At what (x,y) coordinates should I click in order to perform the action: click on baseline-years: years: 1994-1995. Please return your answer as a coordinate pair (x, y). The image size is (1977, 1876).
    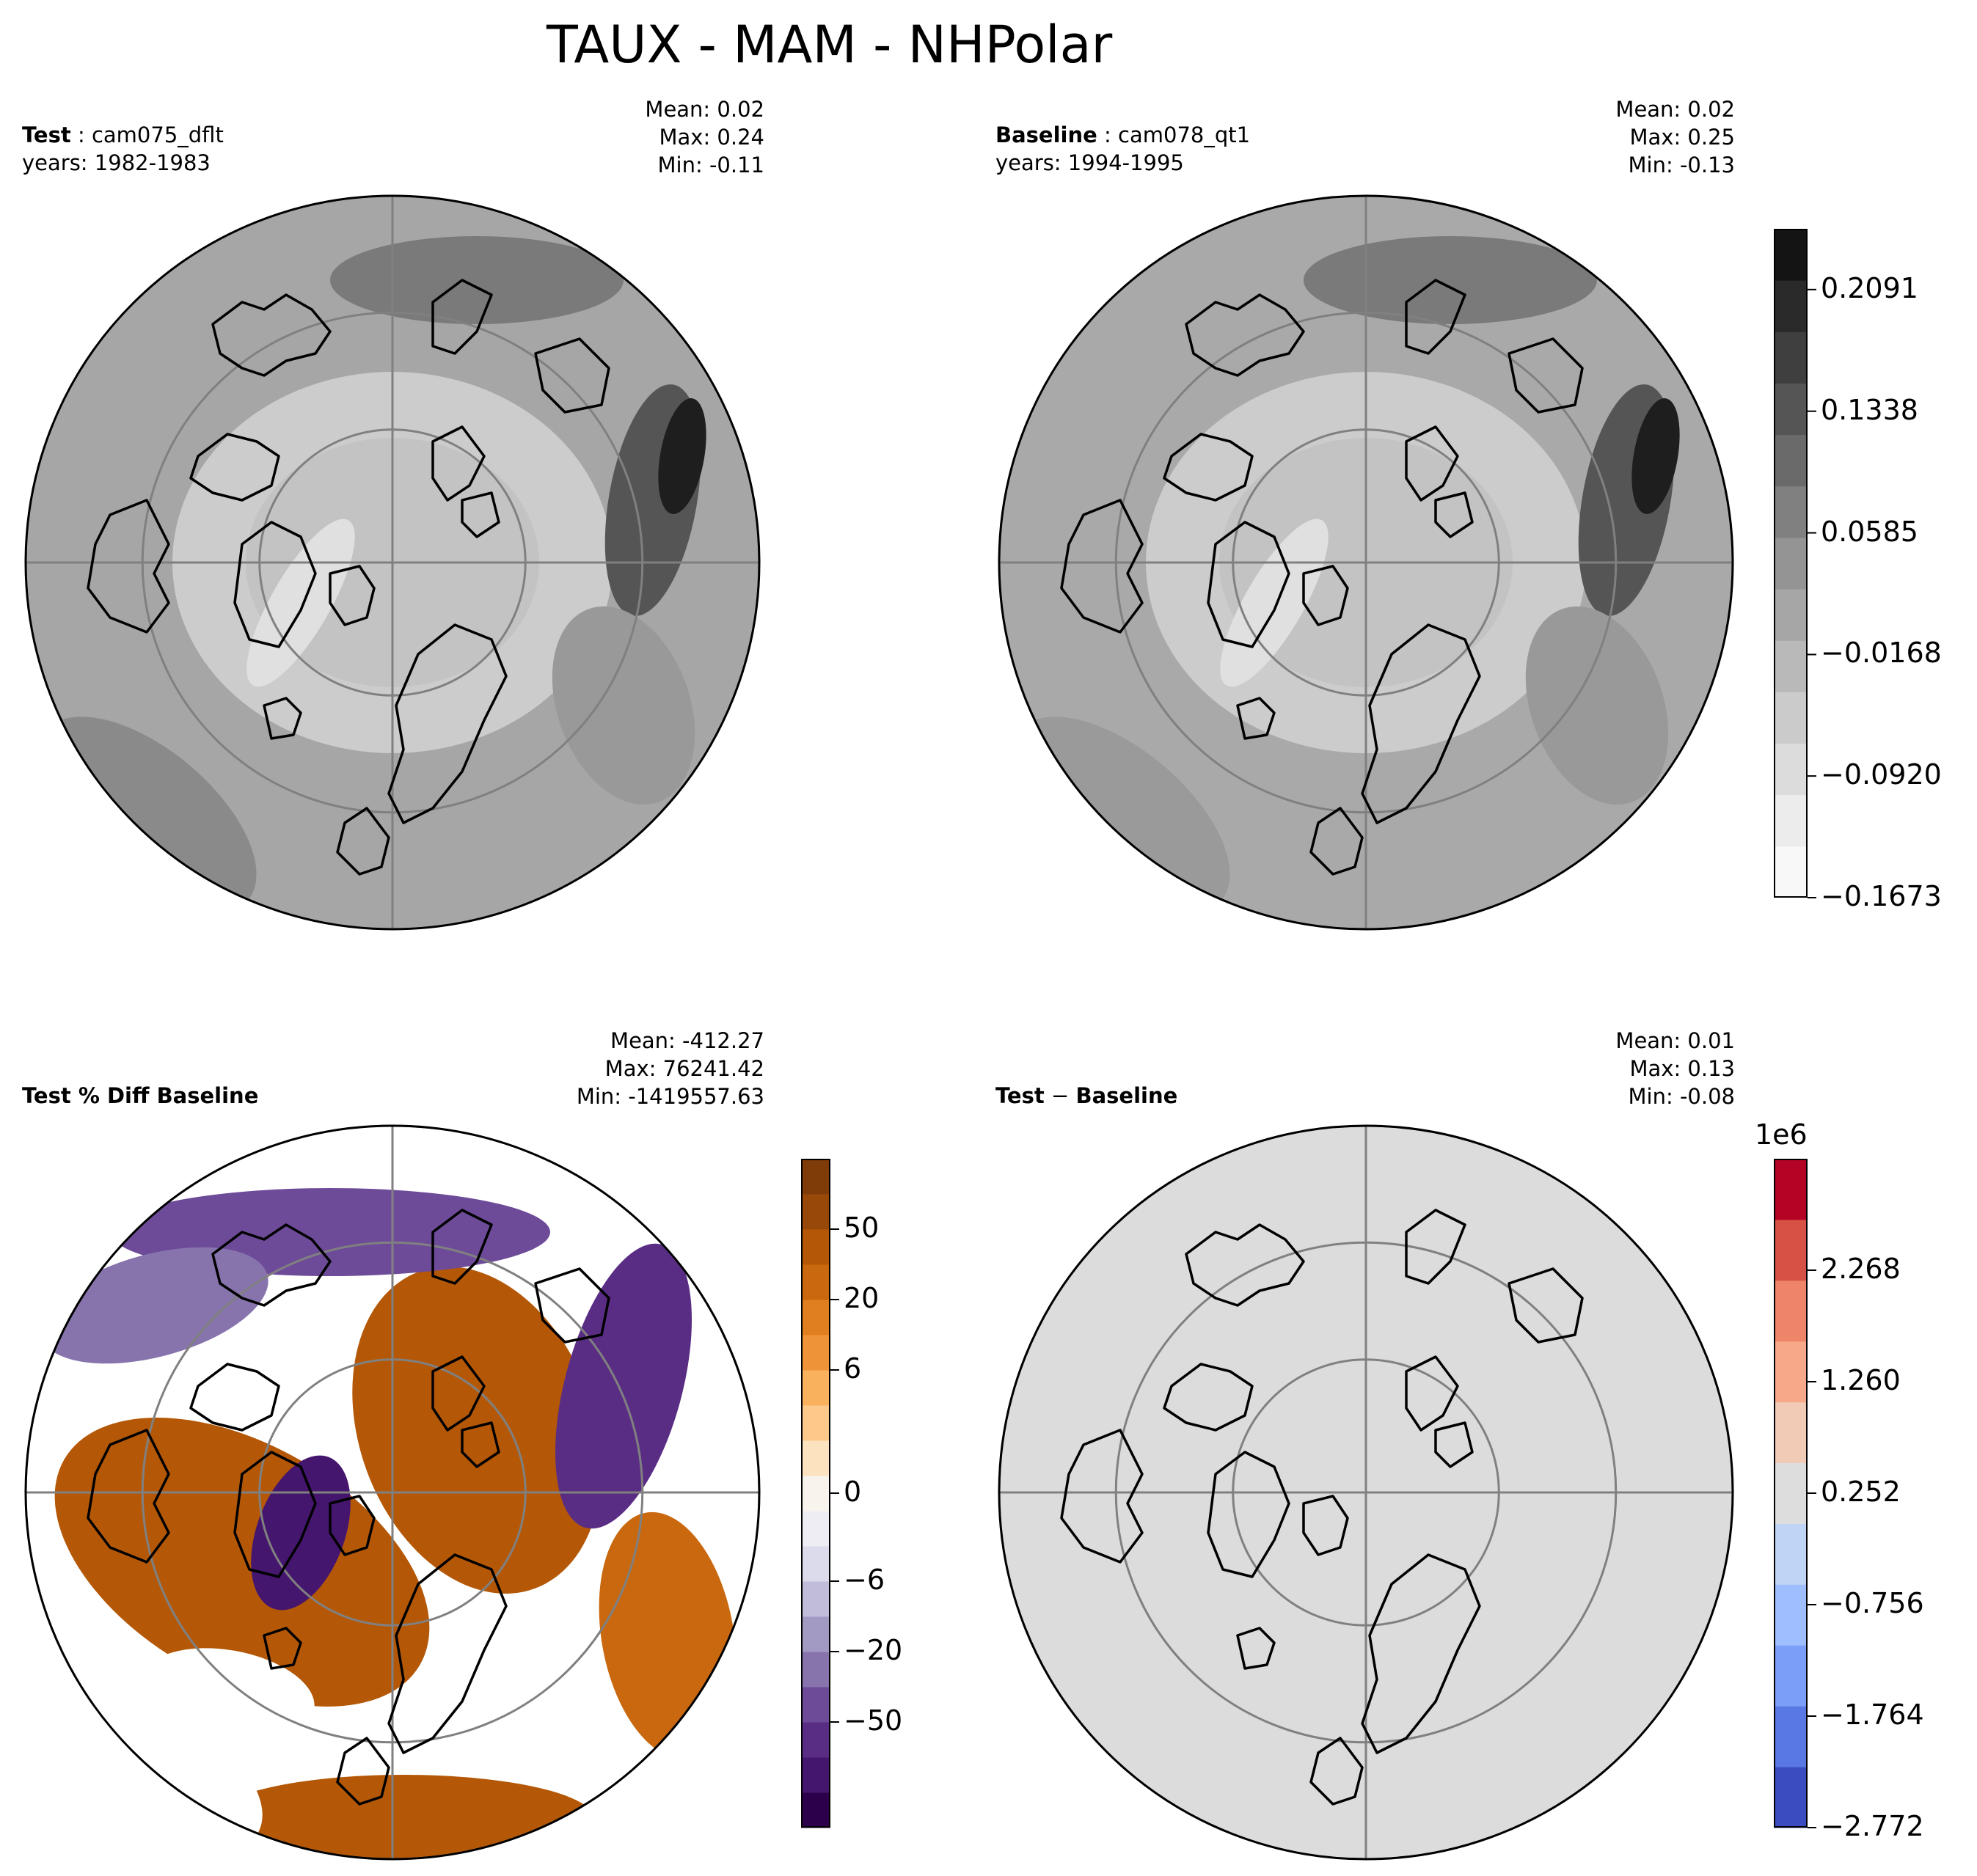
    Looking at the image, I should click on (1089, 162).